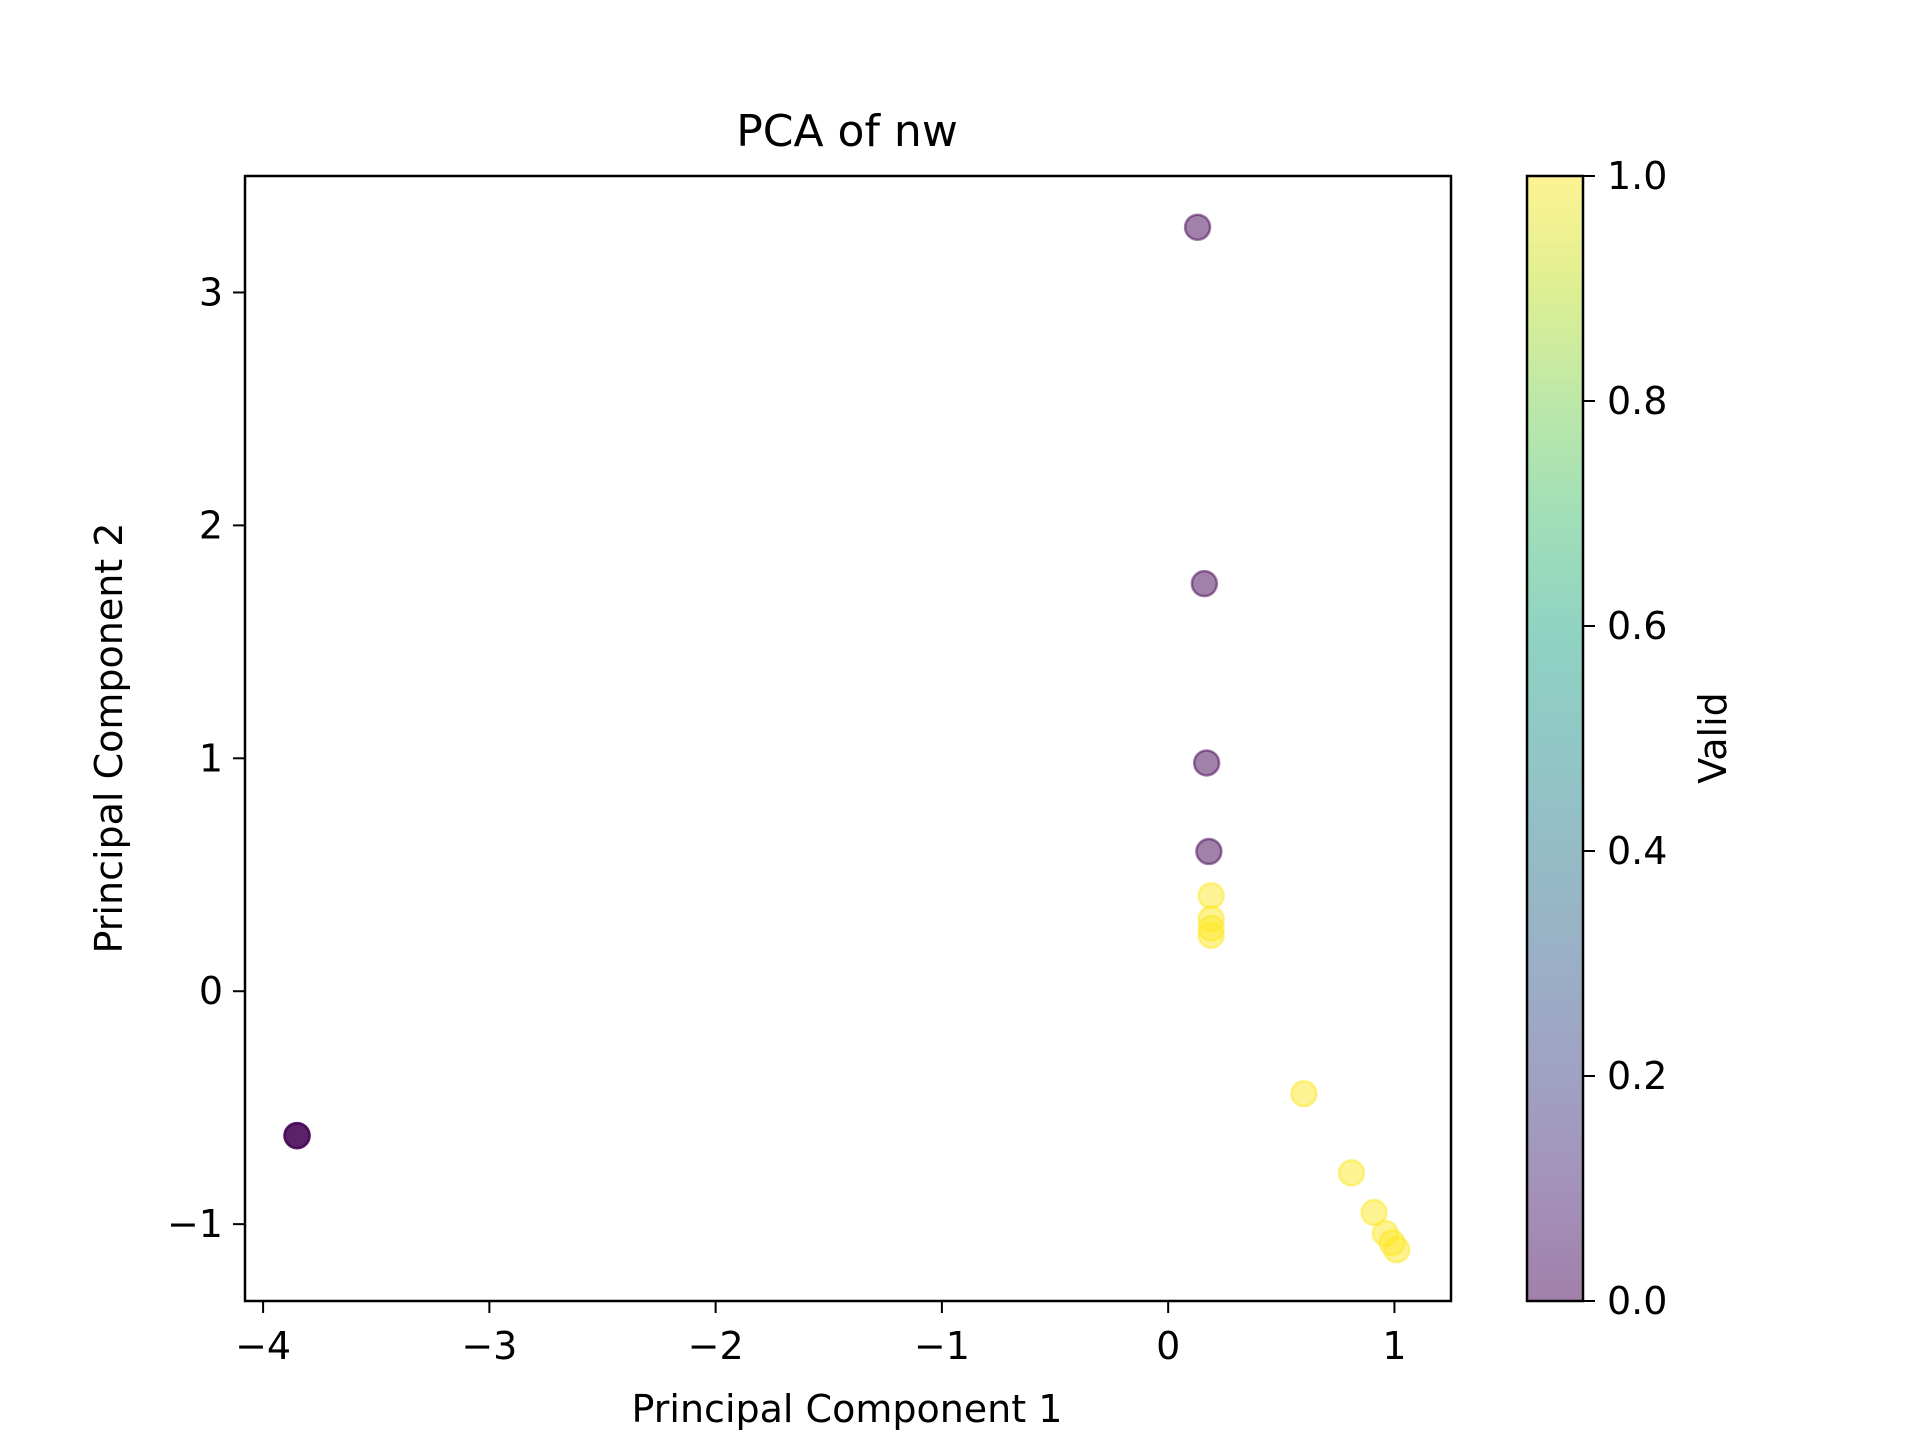 The height and width of the screenshot is (1445, 1920). I want to click on colorbar-tick-label: 0.8, so click(1637, 401).